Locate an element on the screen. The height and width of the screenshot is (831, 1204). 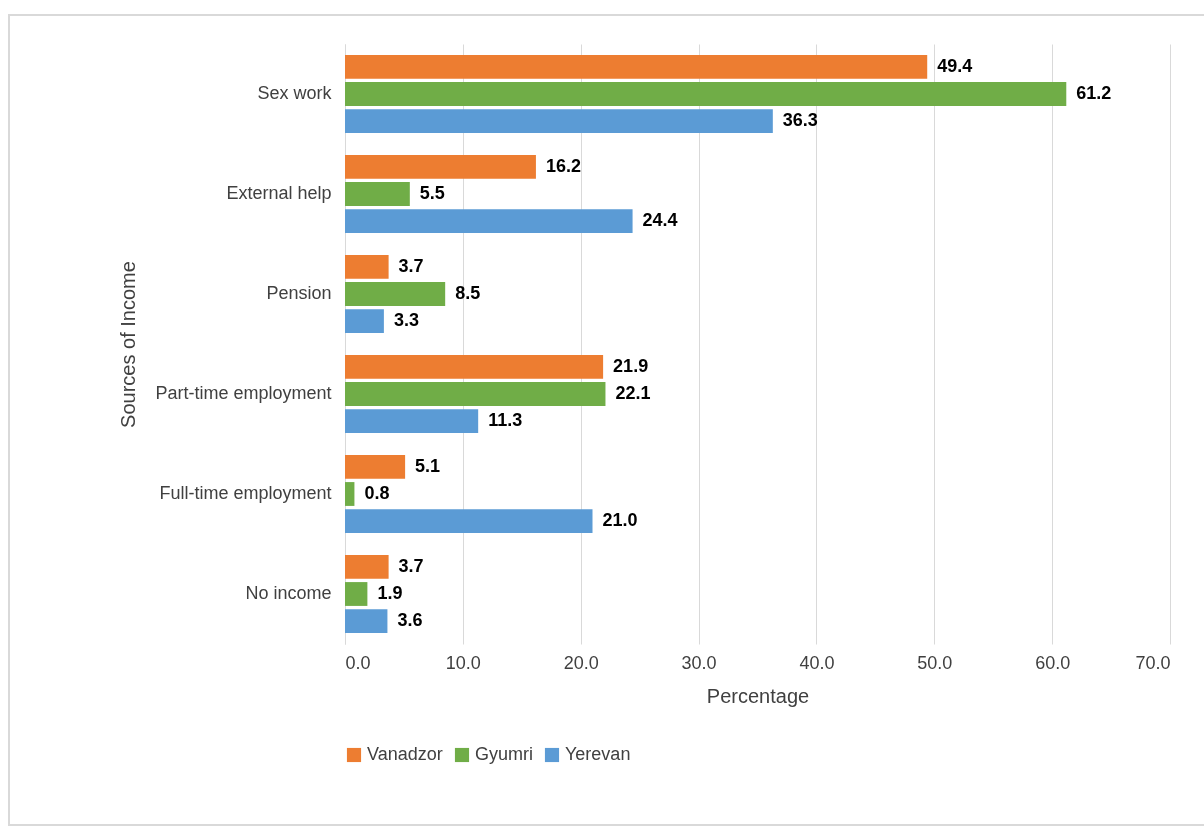
x-tick-label: 70.0 is located at coordinates (1153, 662).